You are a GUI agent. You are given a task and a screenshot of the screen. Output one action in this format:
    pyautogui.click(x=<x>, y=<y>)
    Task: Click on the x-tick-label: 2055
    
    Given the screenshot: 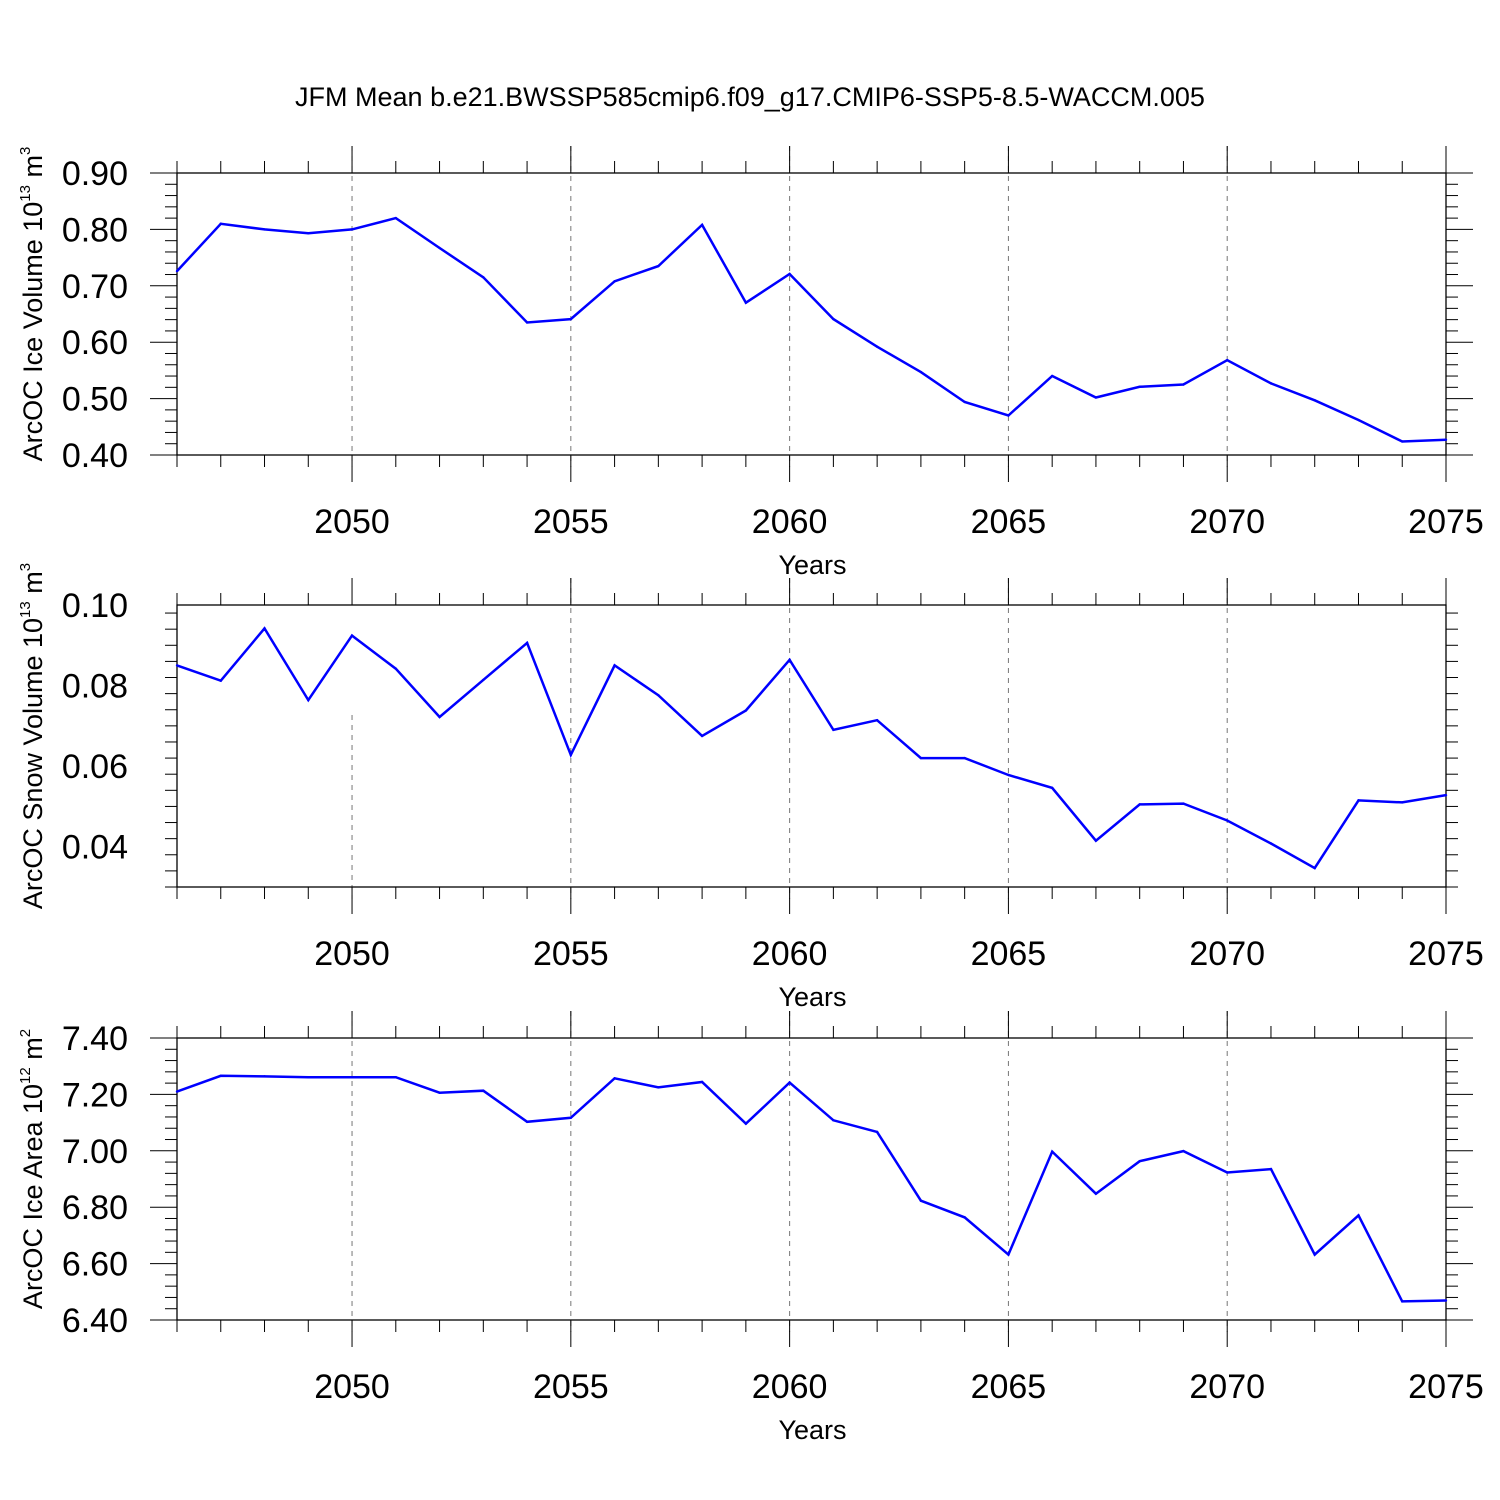 What is the action you would take?
    pyautogui.click(x=571, y=522)
    